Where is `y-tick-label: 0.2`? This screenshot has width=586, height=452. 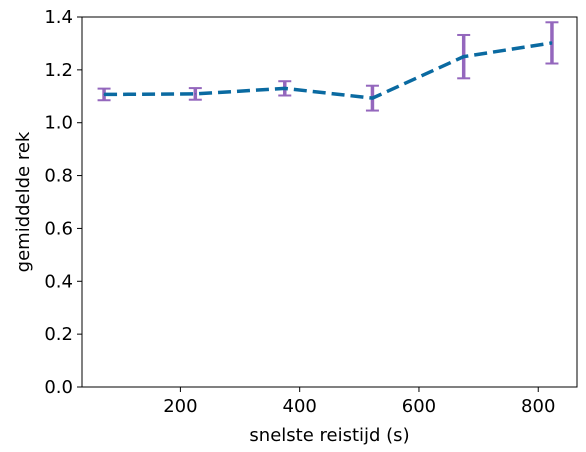 y-tick-label: 0.2 is located at coordinates (58, 334).